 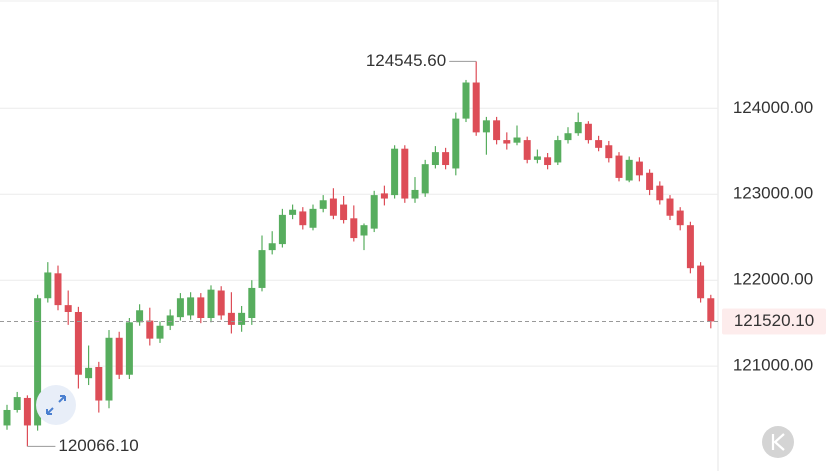 I want to click on last-price-box, so click(x=774, y=321).